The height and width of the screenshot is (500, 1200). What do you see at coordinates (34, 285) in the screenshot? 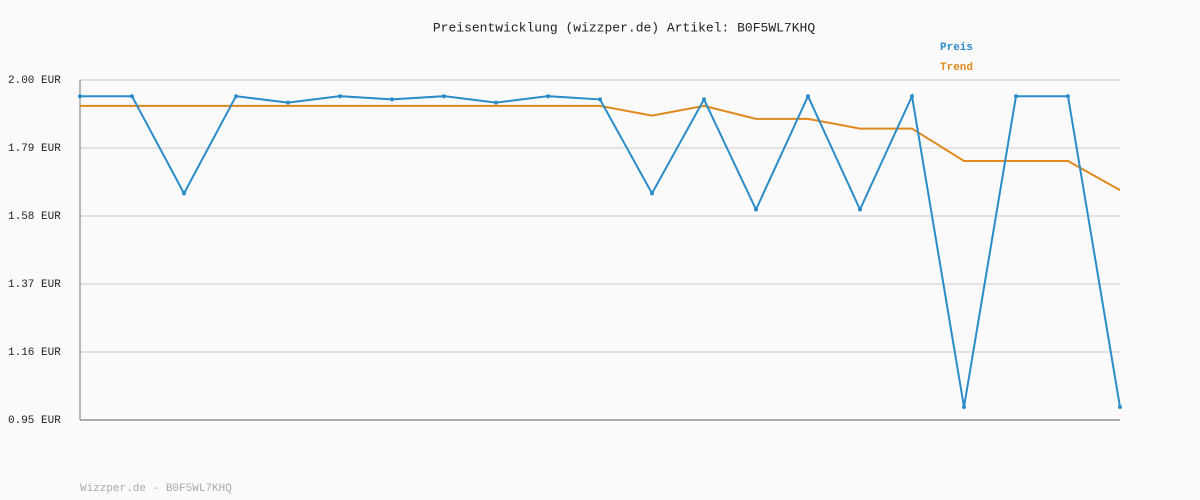
I see `y-tick-label: 1.37 EUR` at bounding box center [34, 285].